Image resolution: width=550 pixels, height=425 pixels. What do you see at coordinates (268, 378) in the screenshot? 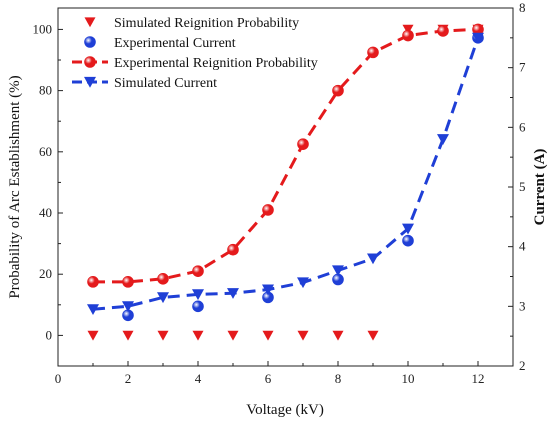
I see `x-tick-label: 6` at bounding box center [268, 378].